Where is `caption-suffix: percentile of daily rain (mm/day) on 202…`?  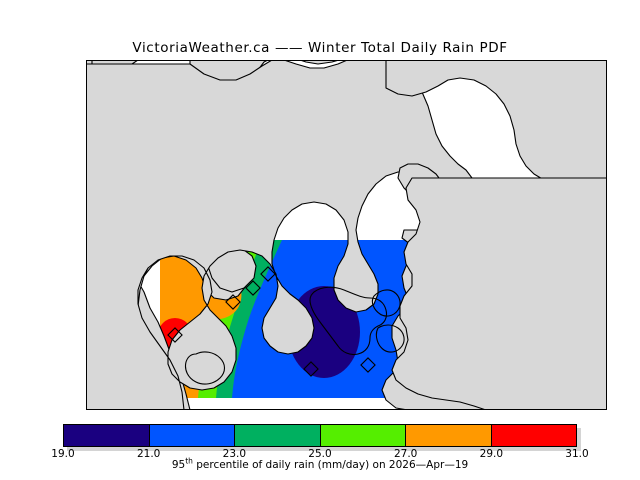
caption-suffix: percentile of daily rain (mm/day) on 202… is located at coordinates (330, 465).